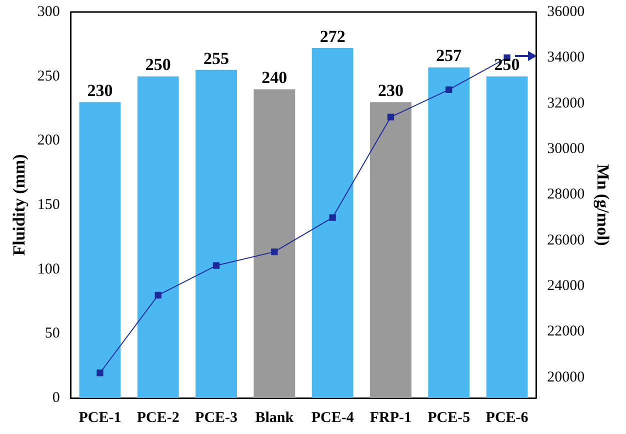 Image resolution: width=626 pixels, height=434 pixels. What do you see at coordinates (333, 36) in the screenshot?
I see `data-label: 272` at bounding box center [333, 36].